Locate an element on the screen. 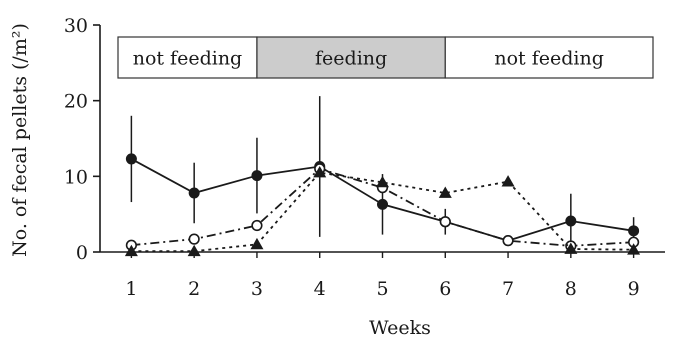 The height and width of the screenshot is (340, 690). x-tick-label: 9 is located at coordinates (634, 289).